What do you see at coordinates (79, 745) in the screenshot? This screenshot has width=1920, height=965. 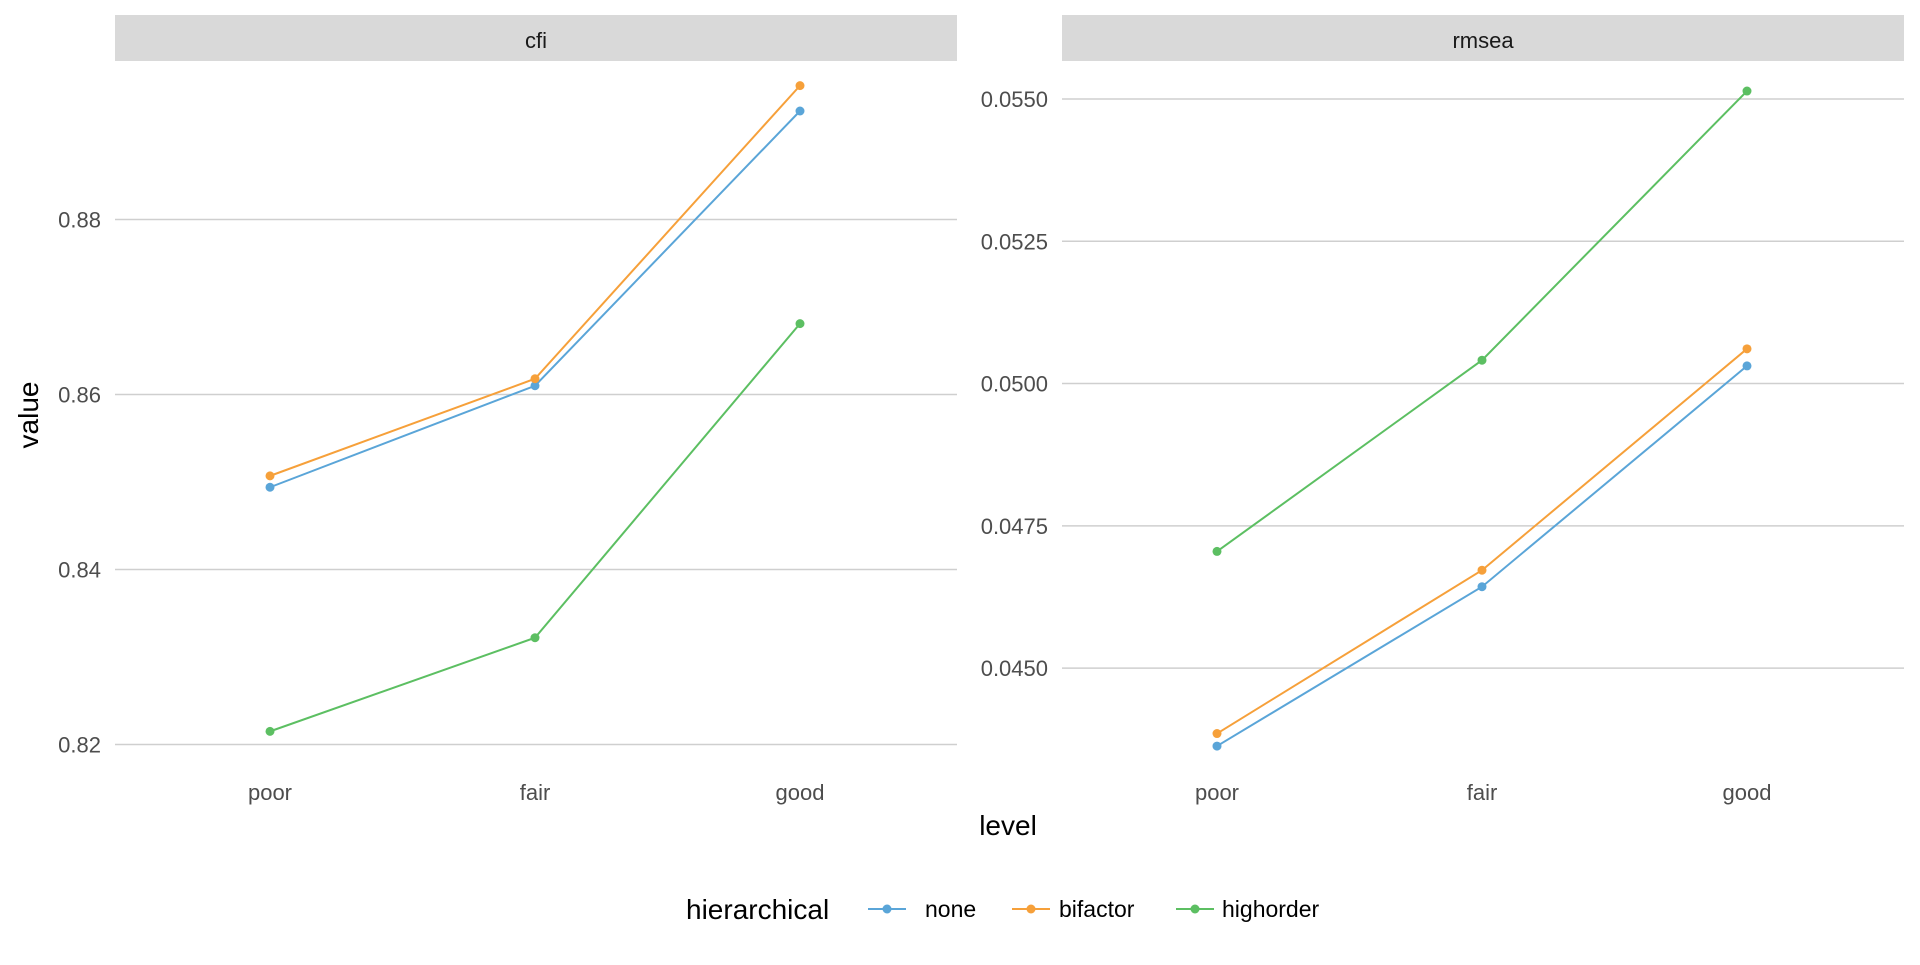 I see `y-tick-label: 0.82` at bounding box center [79, 745].